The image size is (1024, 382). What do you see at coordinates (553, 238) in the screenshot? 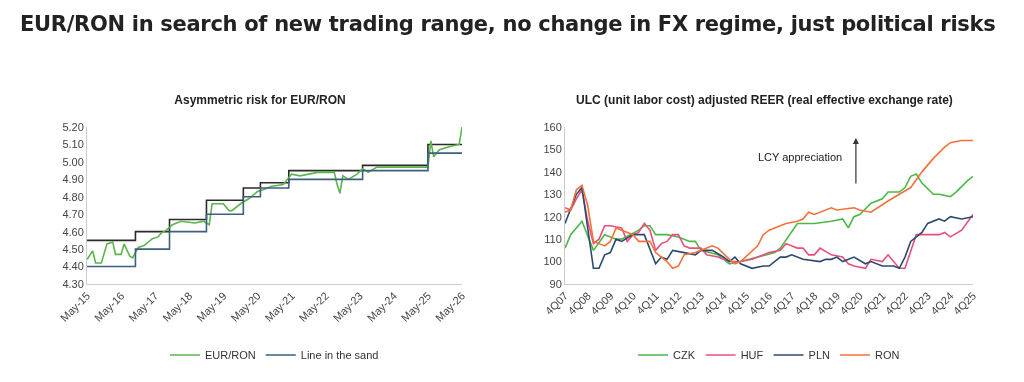
I see `y-tick-label: 110` at bounding box center [553, 238].